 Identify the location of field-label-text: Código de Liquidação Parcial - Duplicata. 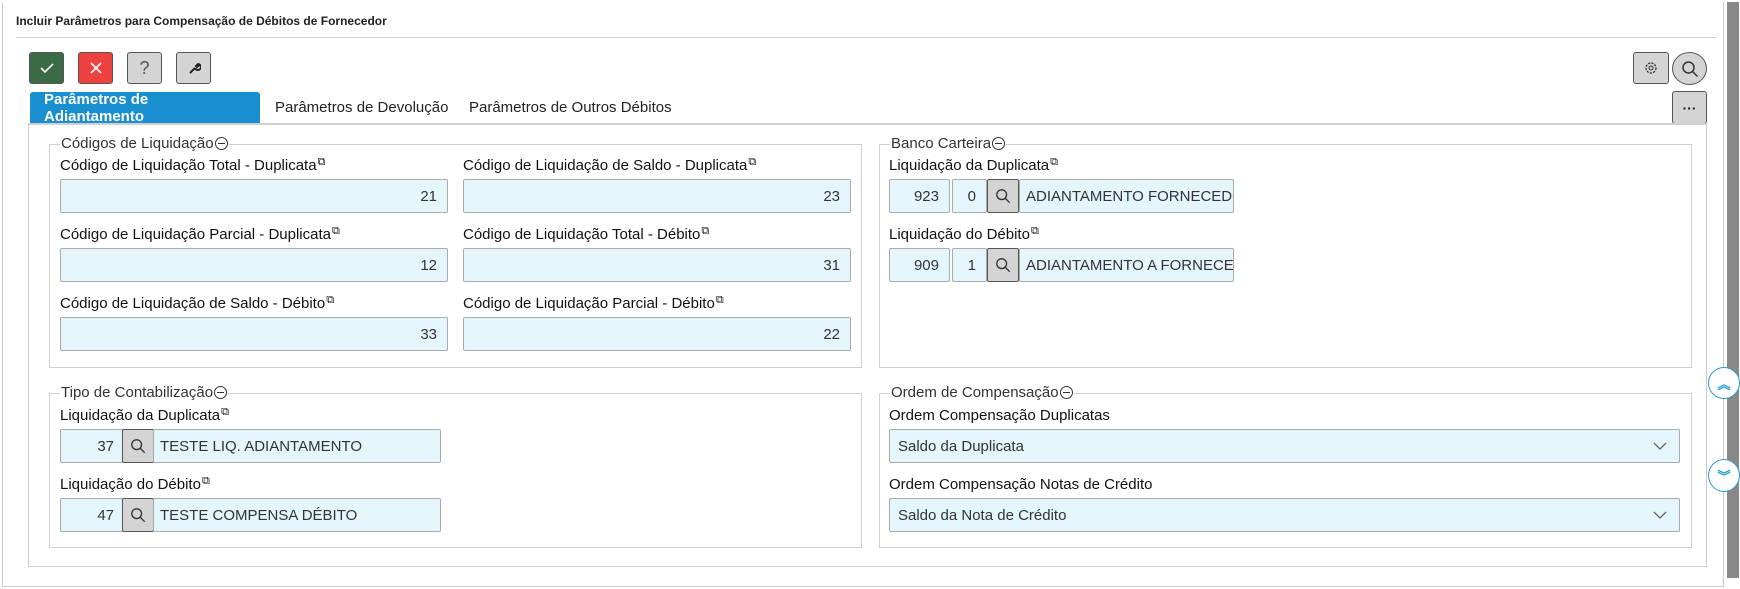
(195, 234).